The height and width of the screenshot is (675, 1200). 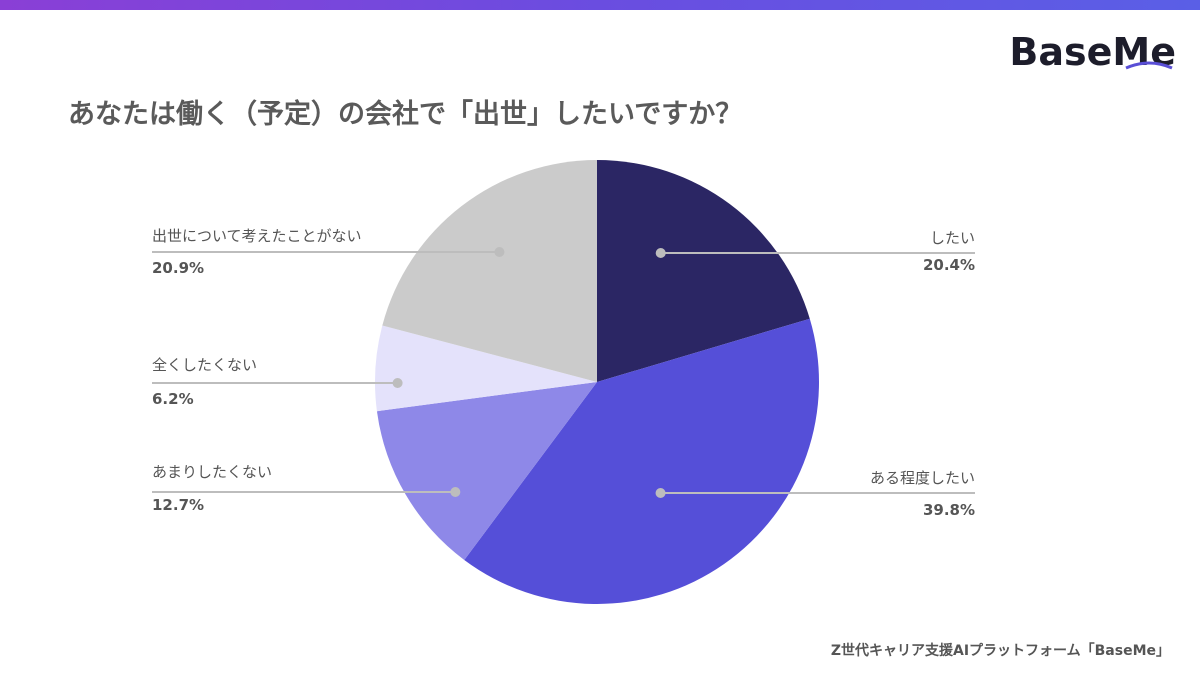 I want to click on slice-label: あまりしたくない, so click(x=212, y=472).